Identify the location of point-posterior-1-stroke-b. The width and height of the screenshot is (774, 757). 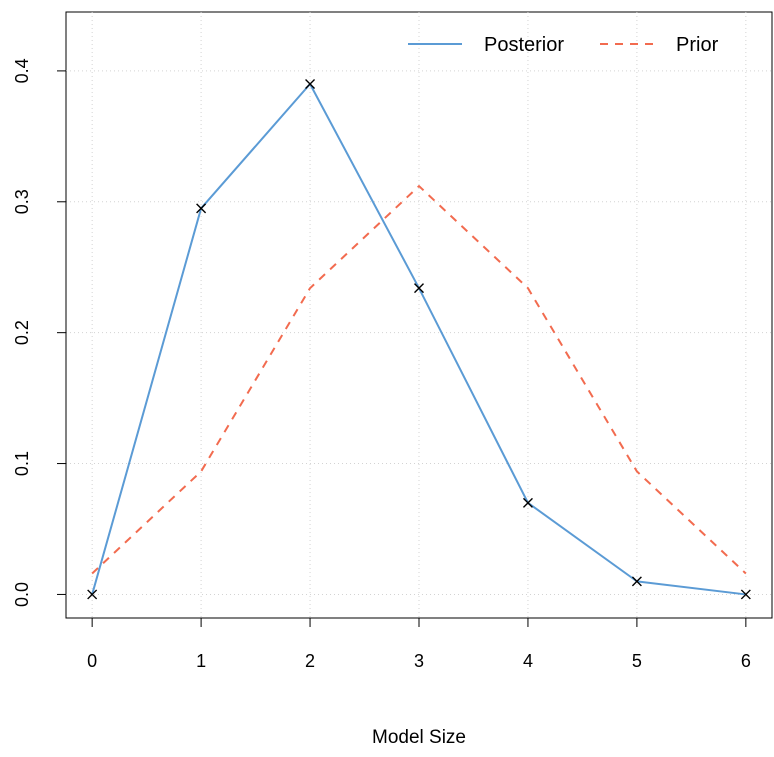
(201, 208).